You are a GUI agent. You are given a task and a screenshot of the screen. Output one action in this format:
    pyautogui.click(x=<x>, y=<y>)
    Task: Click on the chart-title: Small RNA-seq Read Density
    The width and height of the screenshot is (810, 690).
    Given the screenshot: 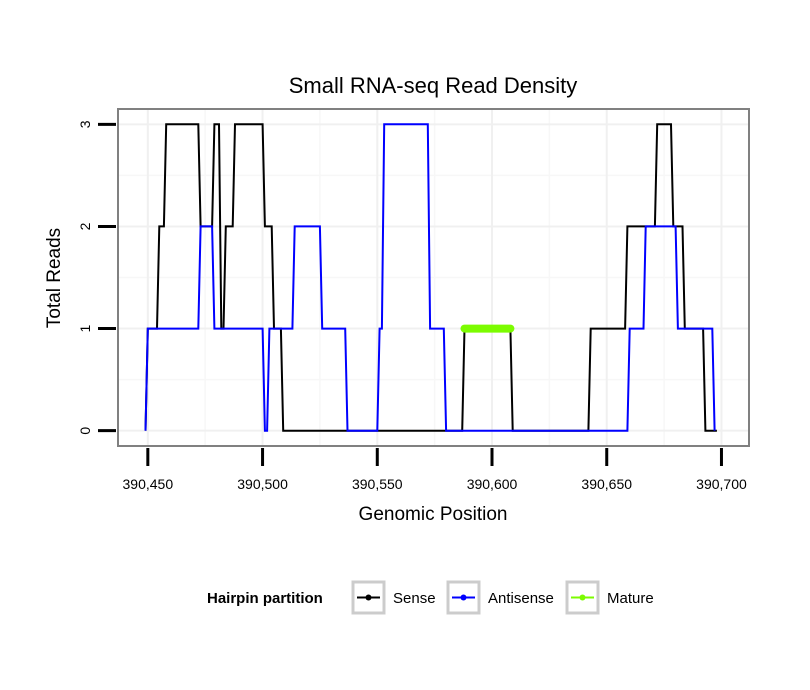 What is the action you would take?
    pyautogui.click(x=433, y=85)
    